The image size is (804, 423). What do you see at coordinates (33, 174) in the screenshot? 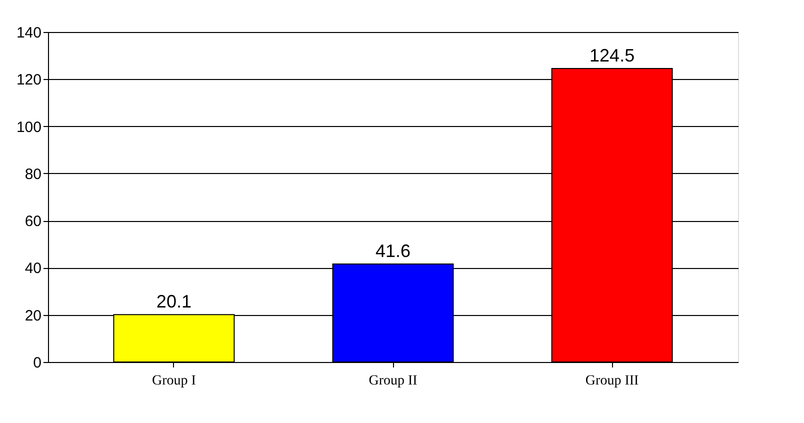
I see `y-tick-label: 80` at bounding box center [33, 174].